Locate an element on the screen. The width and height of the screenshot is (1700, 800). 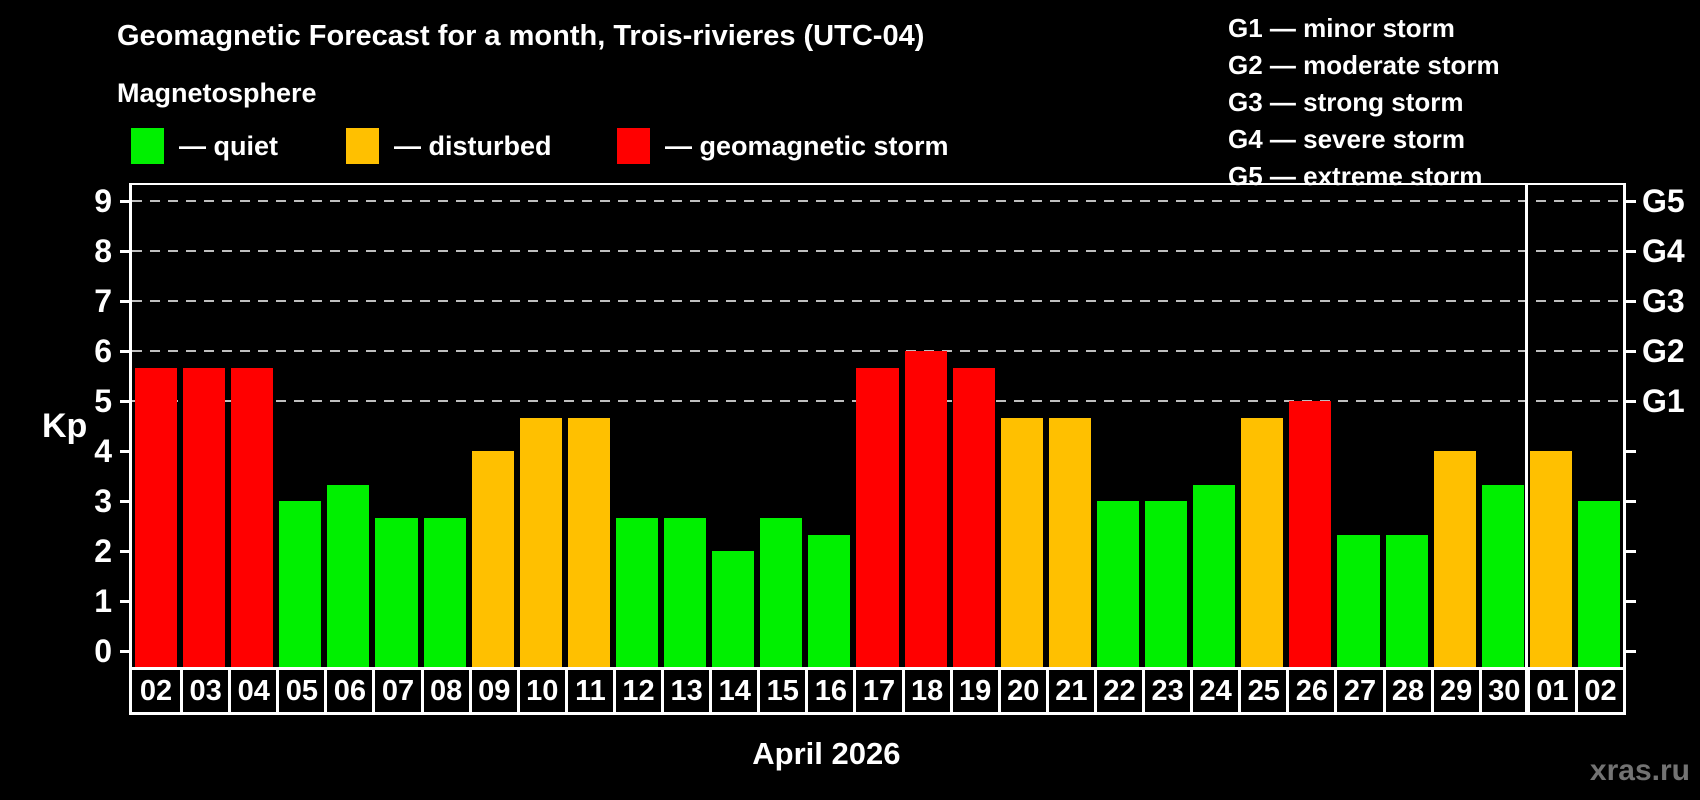
right-axis-line is located at coordinates (1624, 426).